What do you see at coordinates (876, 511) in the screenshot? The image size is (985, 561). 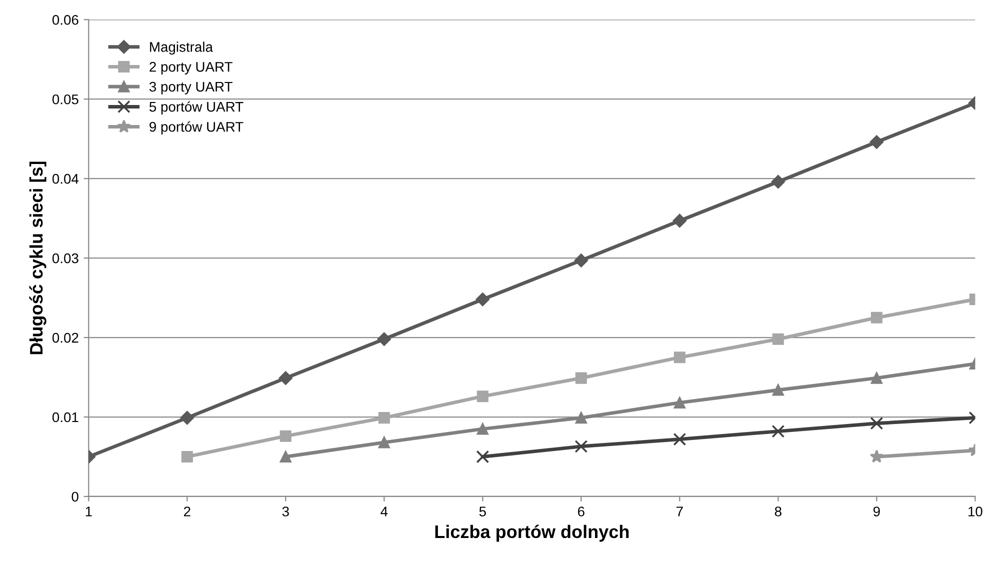 I see `x-tick-label: 9` at bounding box center [876, 511].